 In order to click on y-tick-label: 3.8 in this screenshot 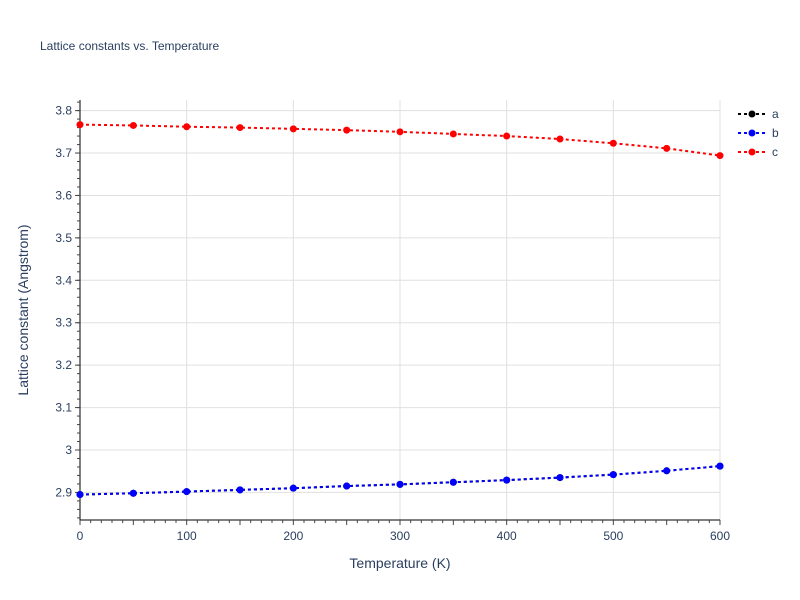, I will do `click(63, 111)`.